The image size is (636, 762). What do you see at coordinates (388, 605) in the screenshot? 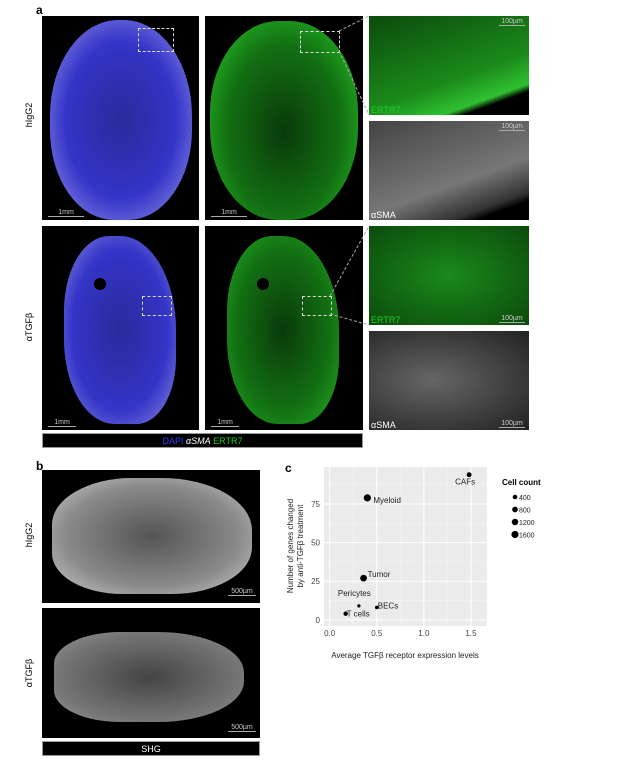
I see `point-label: BECs` at bounding box center [388, 605].